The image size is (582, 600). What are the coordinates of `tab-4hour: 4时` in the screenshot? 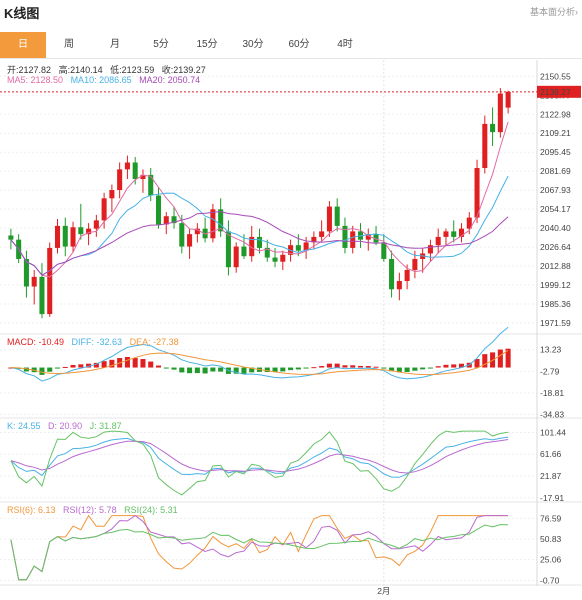 It's located at (345, 44).